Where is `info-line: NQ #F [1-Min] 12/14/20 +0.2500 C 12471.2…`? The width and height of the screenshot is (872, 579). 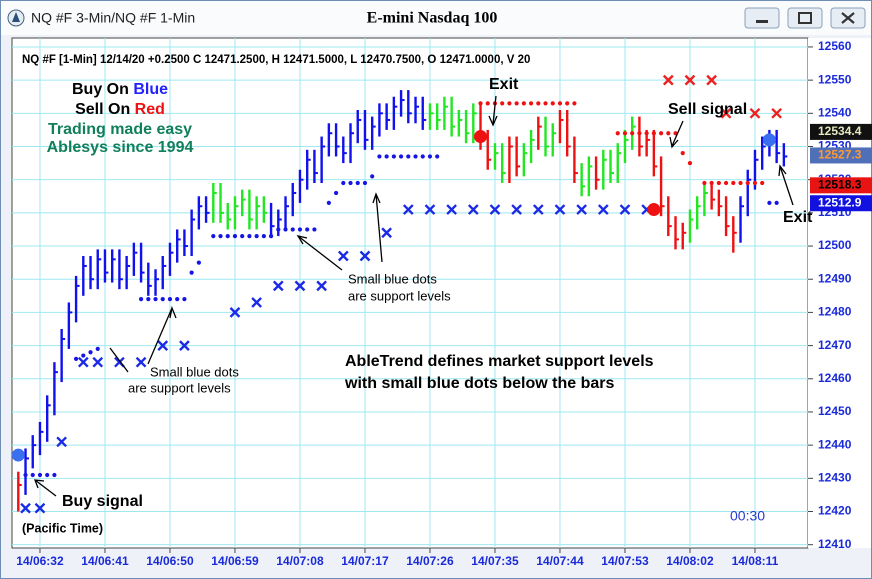
info-line: NQ #F [1-Min] 12/14/20 +0.2500 C 12471.2… is located at coordinates (276, 60).